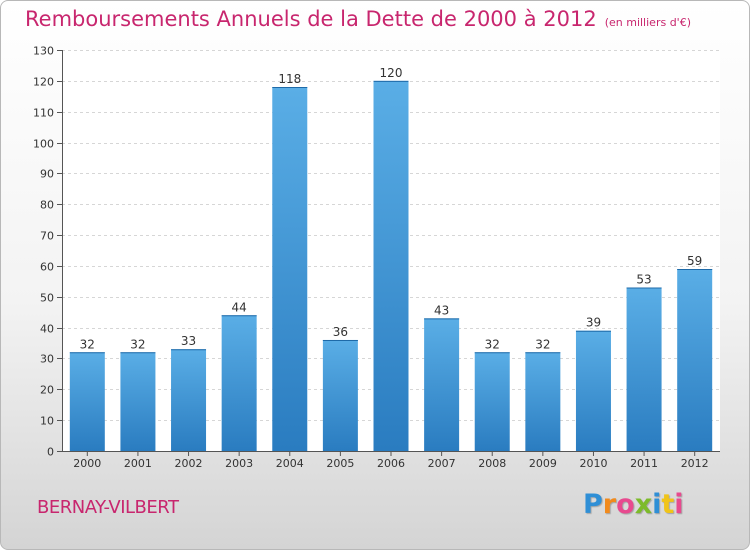 Image resolution: width=750 pixels, height=550 pixels. Describe the element at coordinates (50, 452) in the screenshot. I see `y-tick-label: 0` at that location.